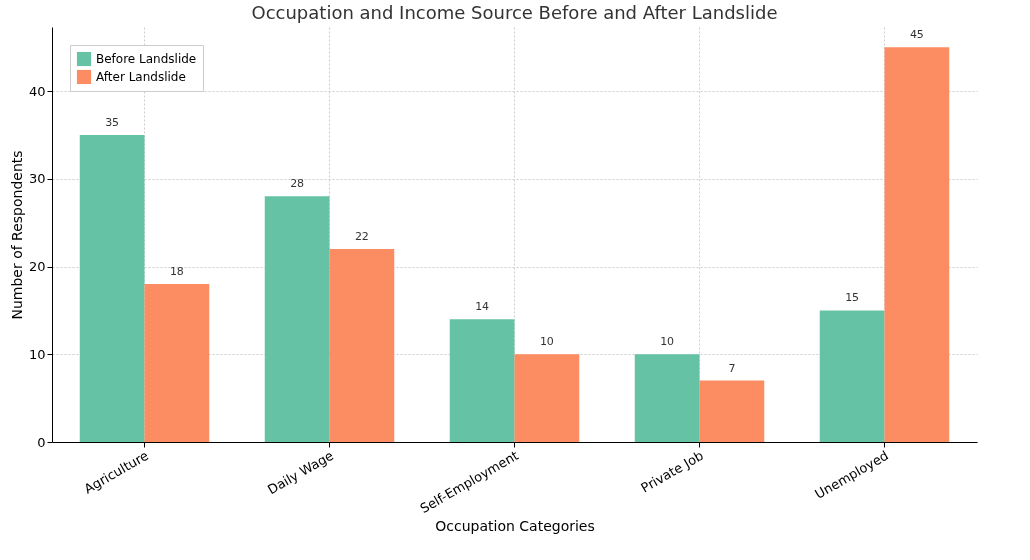  What do you see at coordinates (852, 298) in the screenshot?
I see `data-label: 15` at bounding box center [852, 298].